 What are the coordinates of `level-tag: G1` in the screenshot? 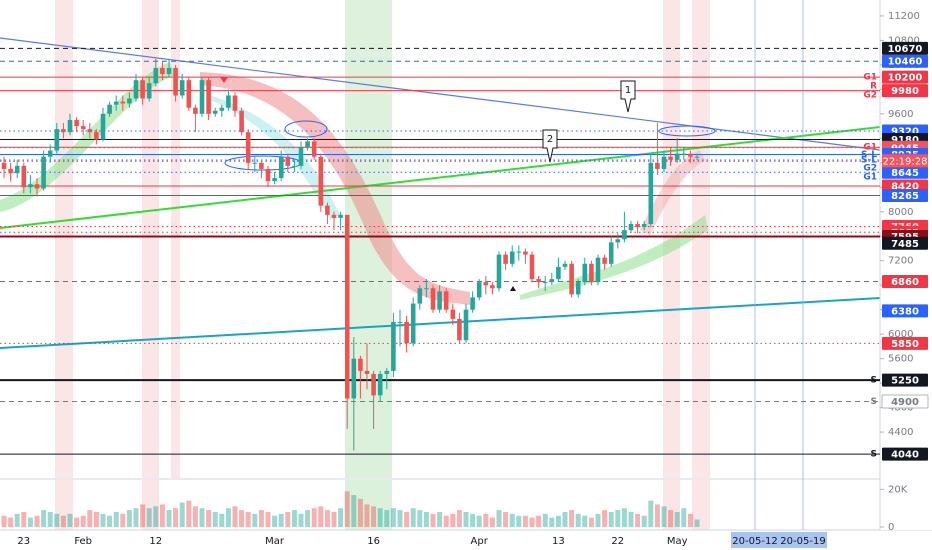 It's located at (870, 177).